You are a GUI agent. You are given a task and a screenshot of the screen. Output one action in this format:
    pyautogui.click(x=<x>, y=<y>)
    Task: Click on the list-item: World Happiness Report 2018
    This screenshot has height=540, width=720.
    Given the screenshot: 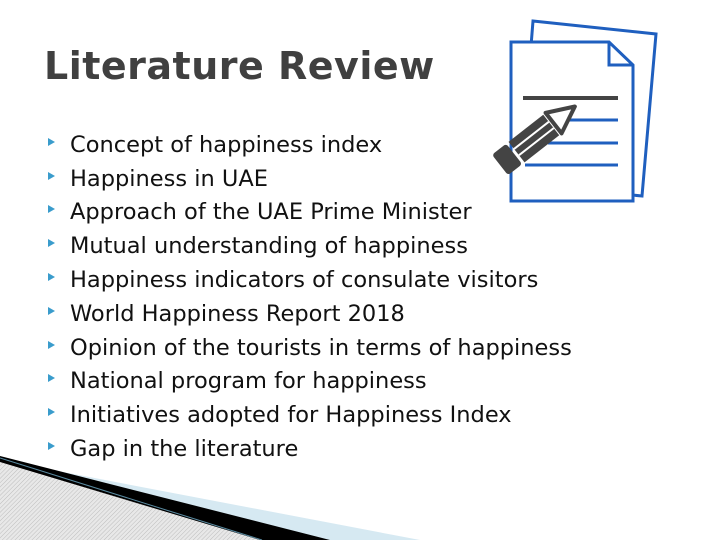 What is the action you would take?
    pyautogui.click(x=310, y=314)
    